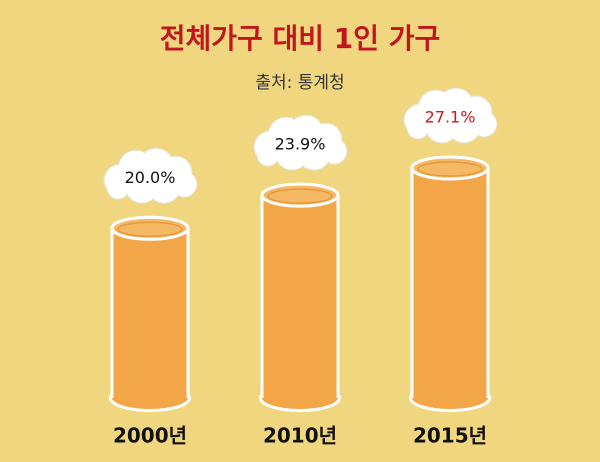 The height and width of the screenshot is (462, 600). I want to click on data-label: 27.1%, so click(450, 117).